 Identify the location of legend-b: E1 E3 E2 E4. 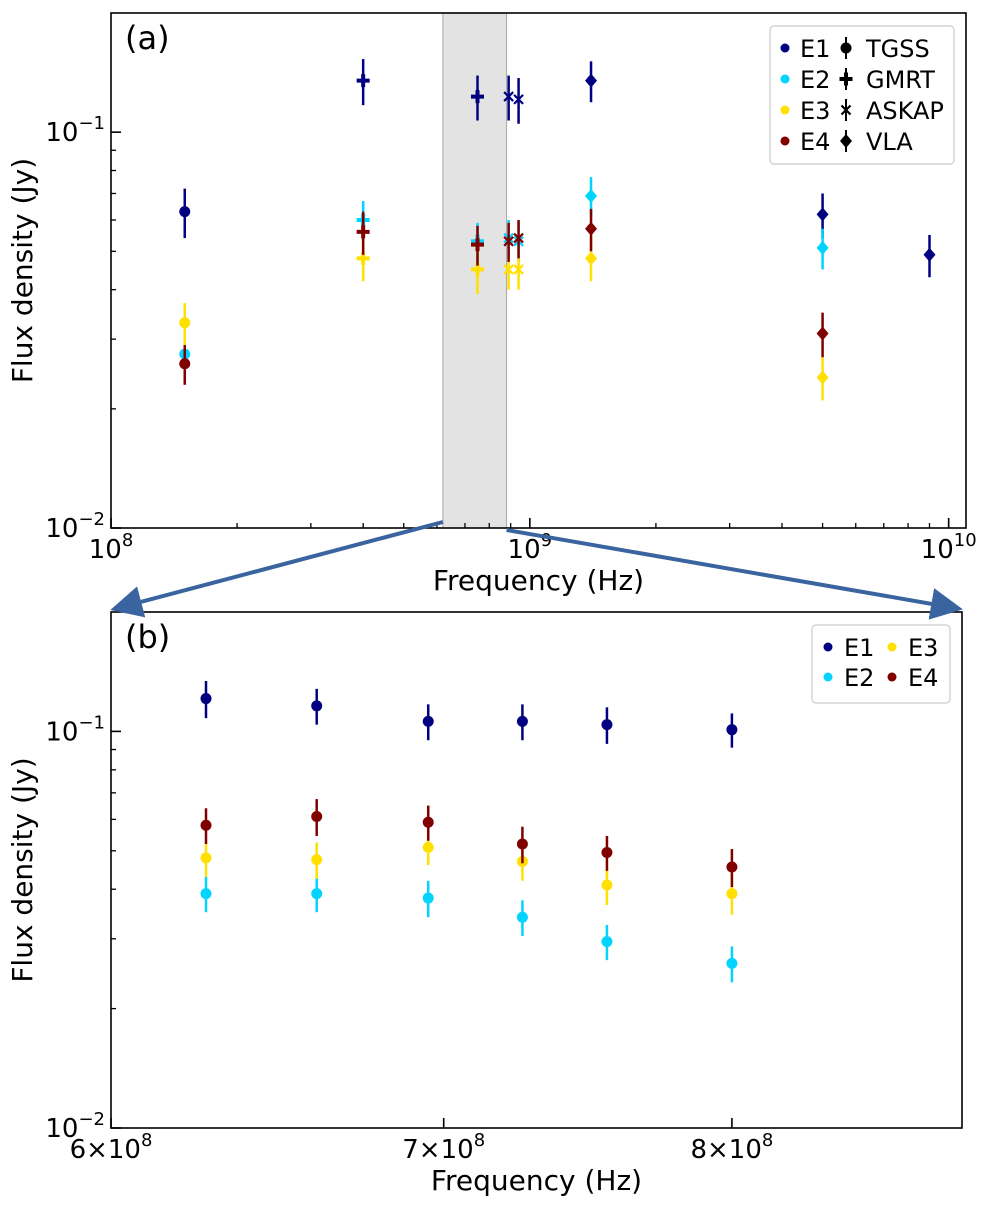
(881, 664).